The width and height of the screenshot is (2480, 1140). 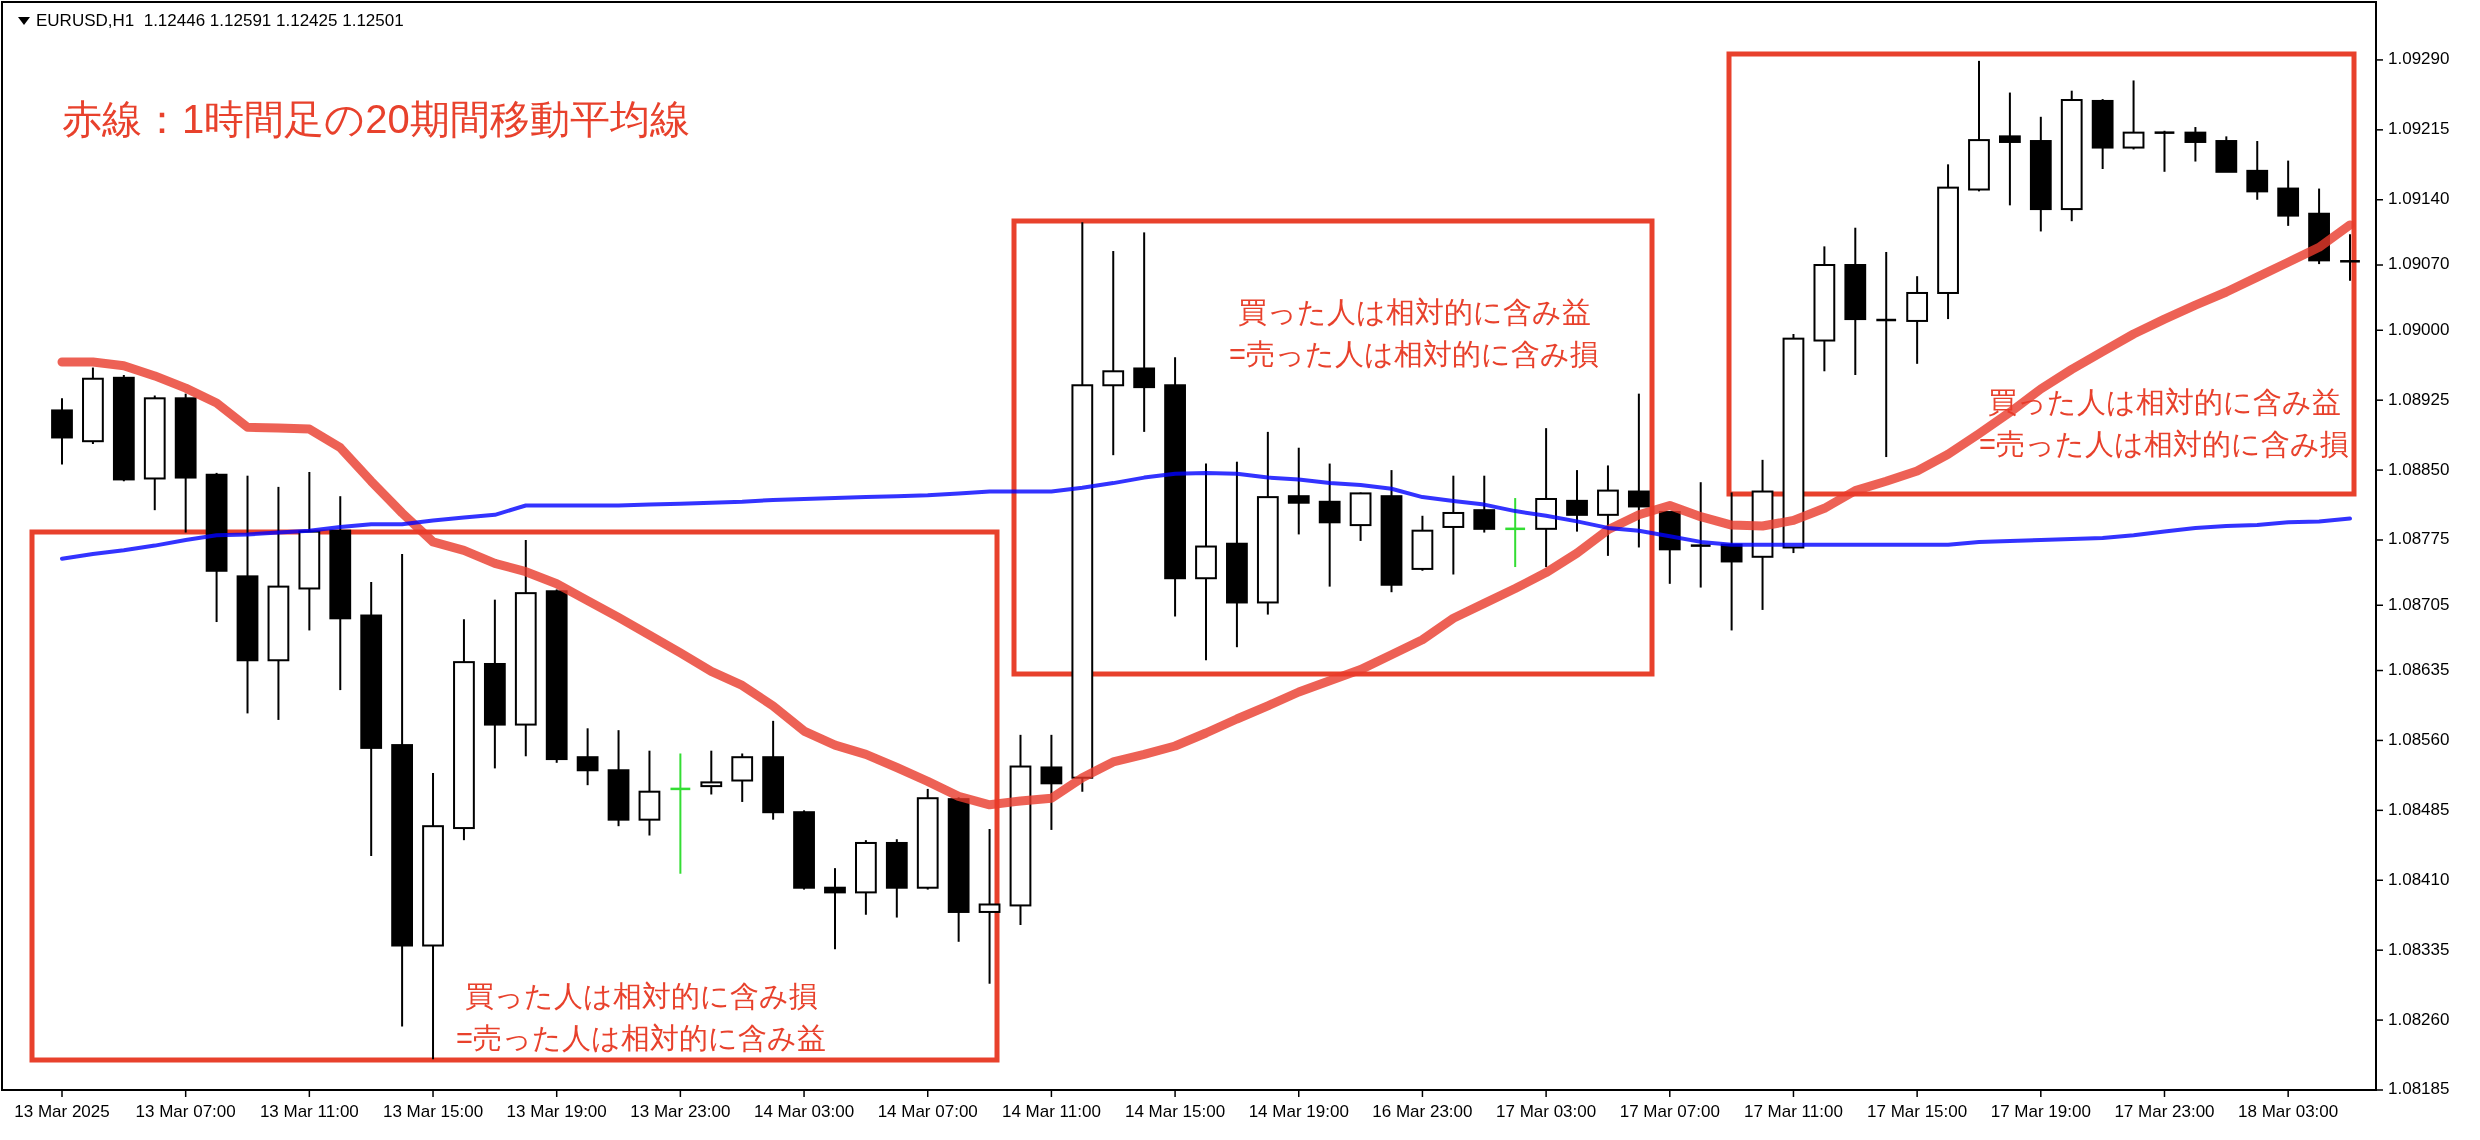 I want to click on y-tick-label: 1.09070, so click(x=2419, y=264).